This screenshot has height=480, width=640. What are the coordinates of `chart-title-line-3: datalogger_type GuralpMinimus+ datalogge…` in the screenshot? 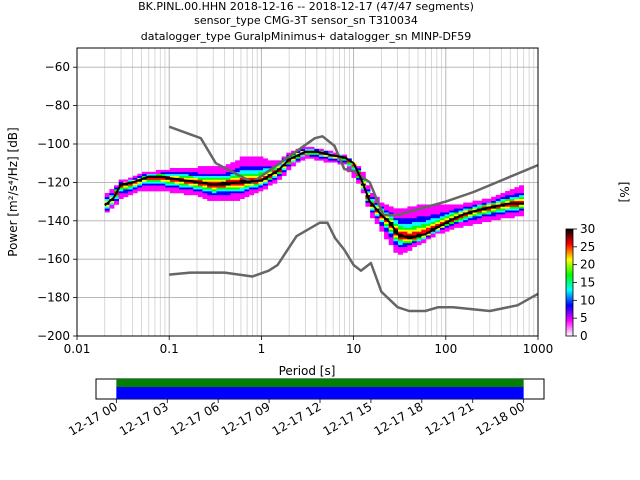 It's located at (306, 36).